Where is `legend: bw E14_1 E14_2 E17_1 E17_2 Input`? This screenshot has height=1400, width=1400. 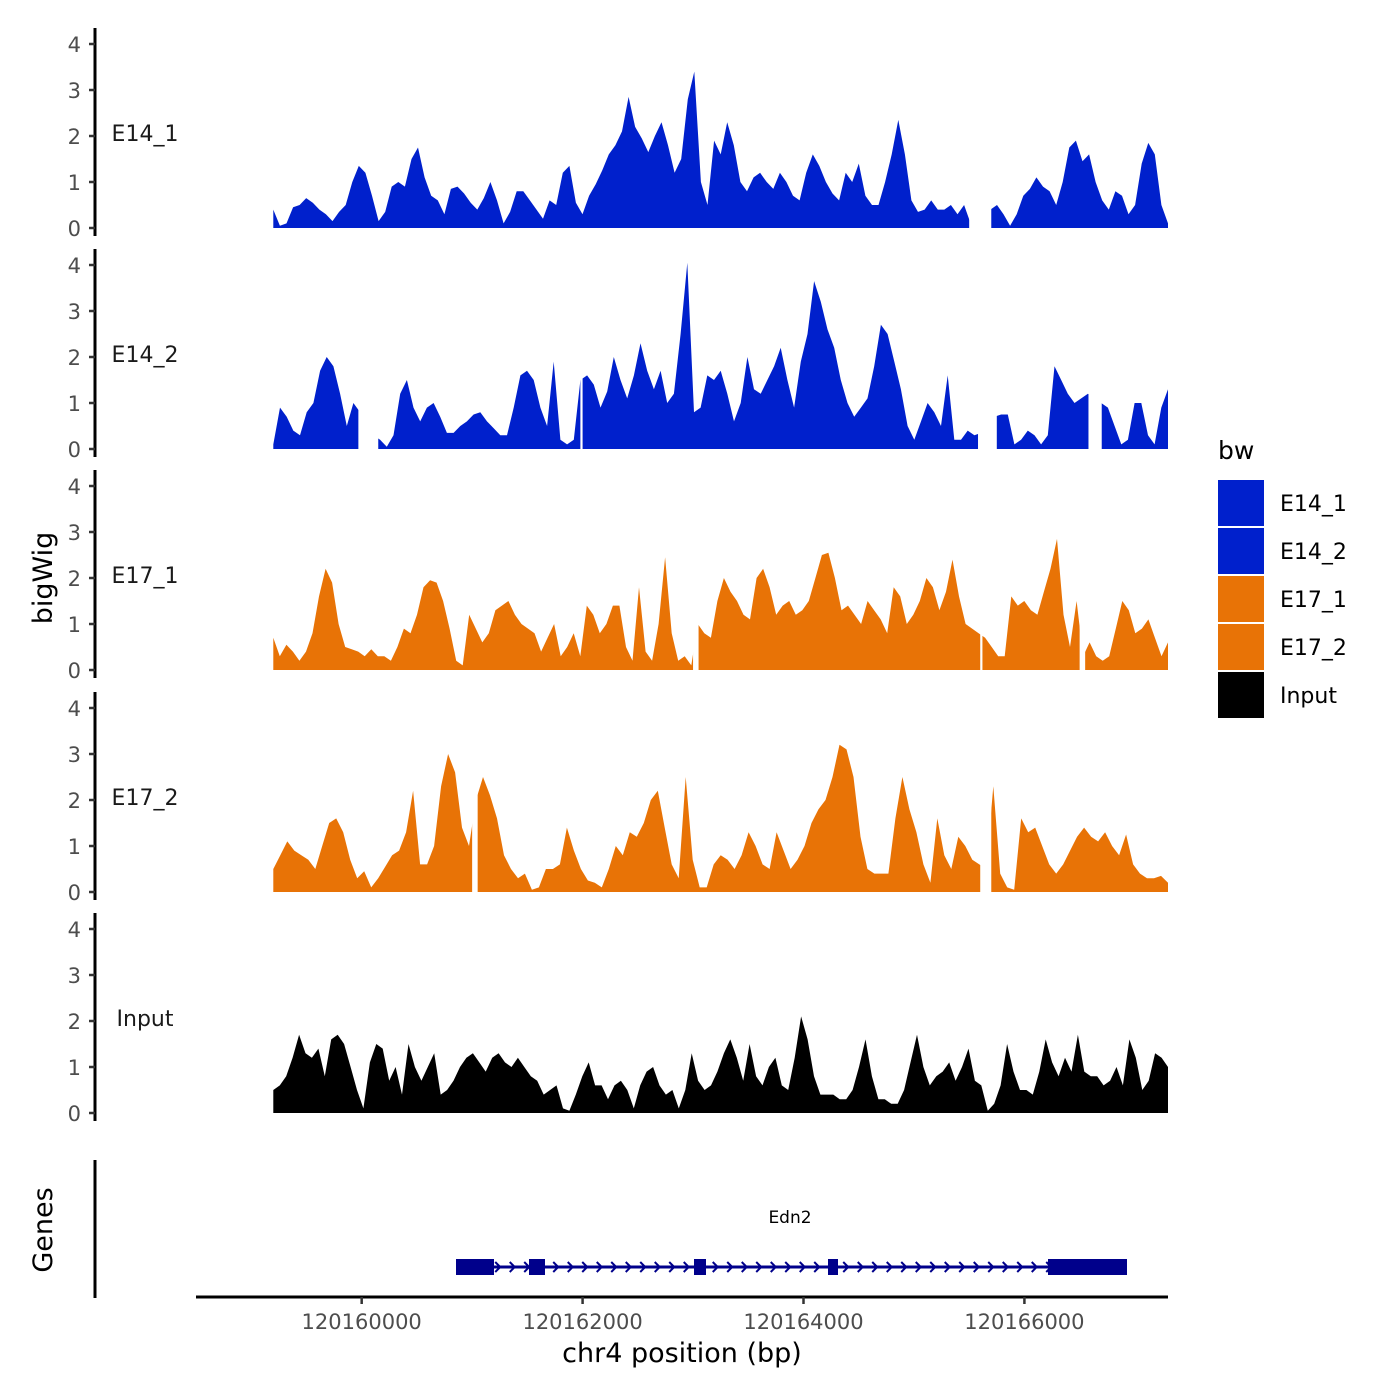 legend: bw E14_1 E14_2 E17_1 E17_2 Input is located at coordinates (1282, 577).